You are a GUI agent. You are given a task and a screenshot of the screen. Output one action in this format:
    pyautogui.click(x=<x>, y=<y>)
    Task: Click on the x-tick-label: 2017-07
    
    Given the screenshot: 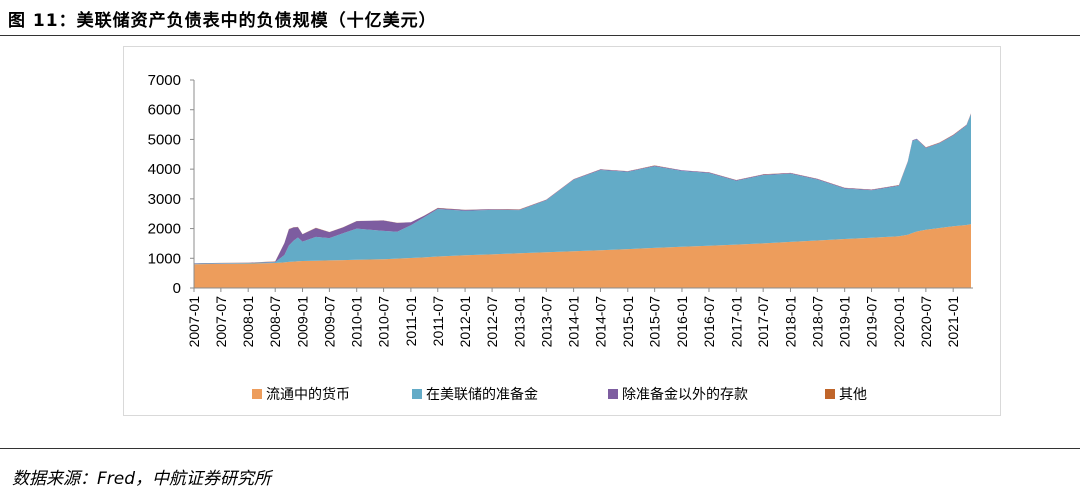 What is the action you would take?
    pyautogui.click(x=763, y=322)
    